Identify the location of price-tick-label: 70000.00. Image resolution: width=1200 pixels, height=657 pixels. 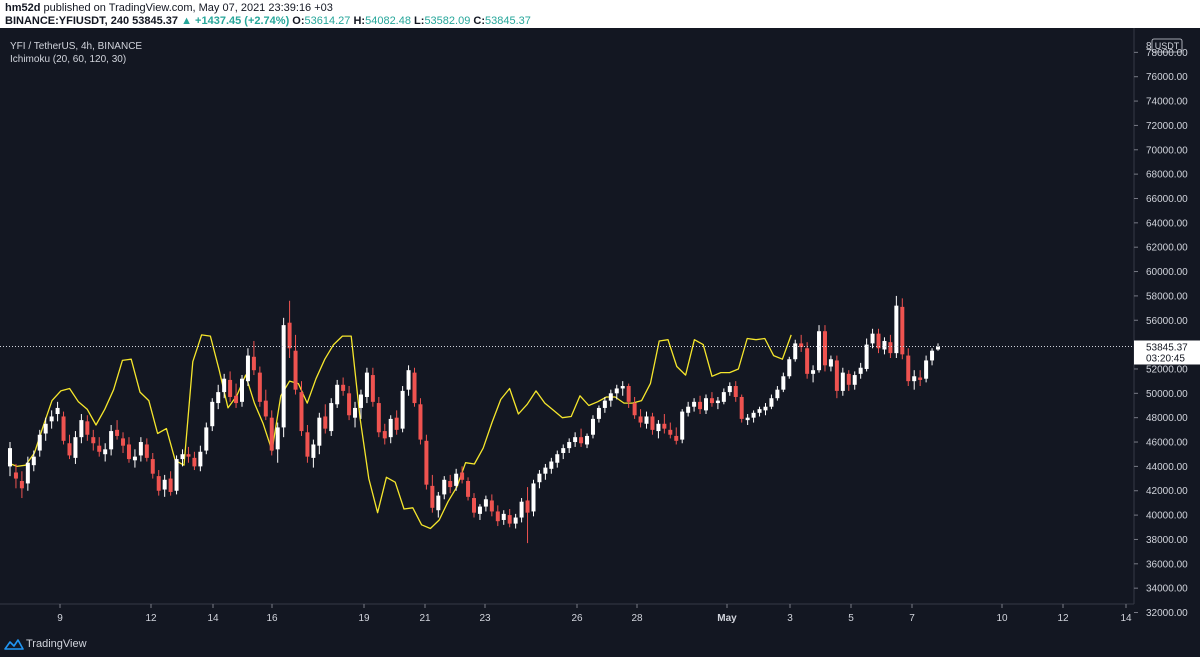
(1167, 150).